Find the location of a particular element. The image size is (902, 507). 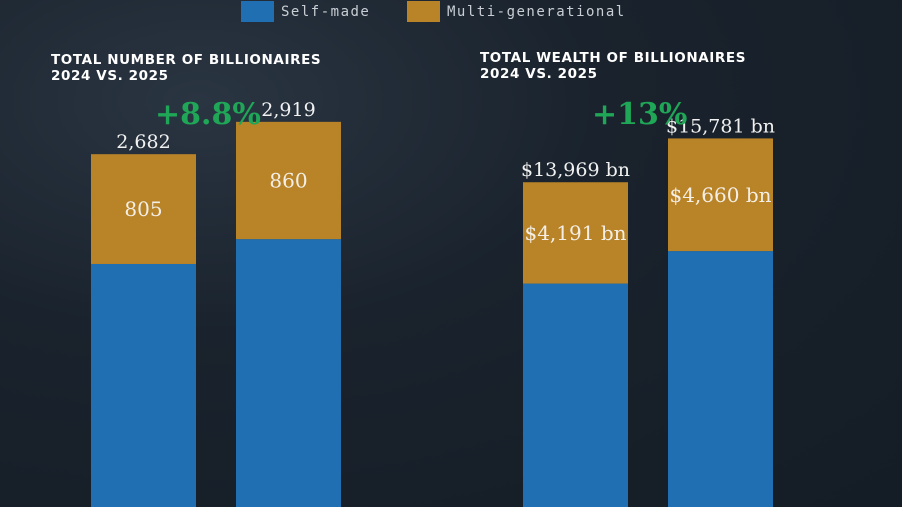

total-label-count-2024: 2,682 is located at coordinates (143, 142).